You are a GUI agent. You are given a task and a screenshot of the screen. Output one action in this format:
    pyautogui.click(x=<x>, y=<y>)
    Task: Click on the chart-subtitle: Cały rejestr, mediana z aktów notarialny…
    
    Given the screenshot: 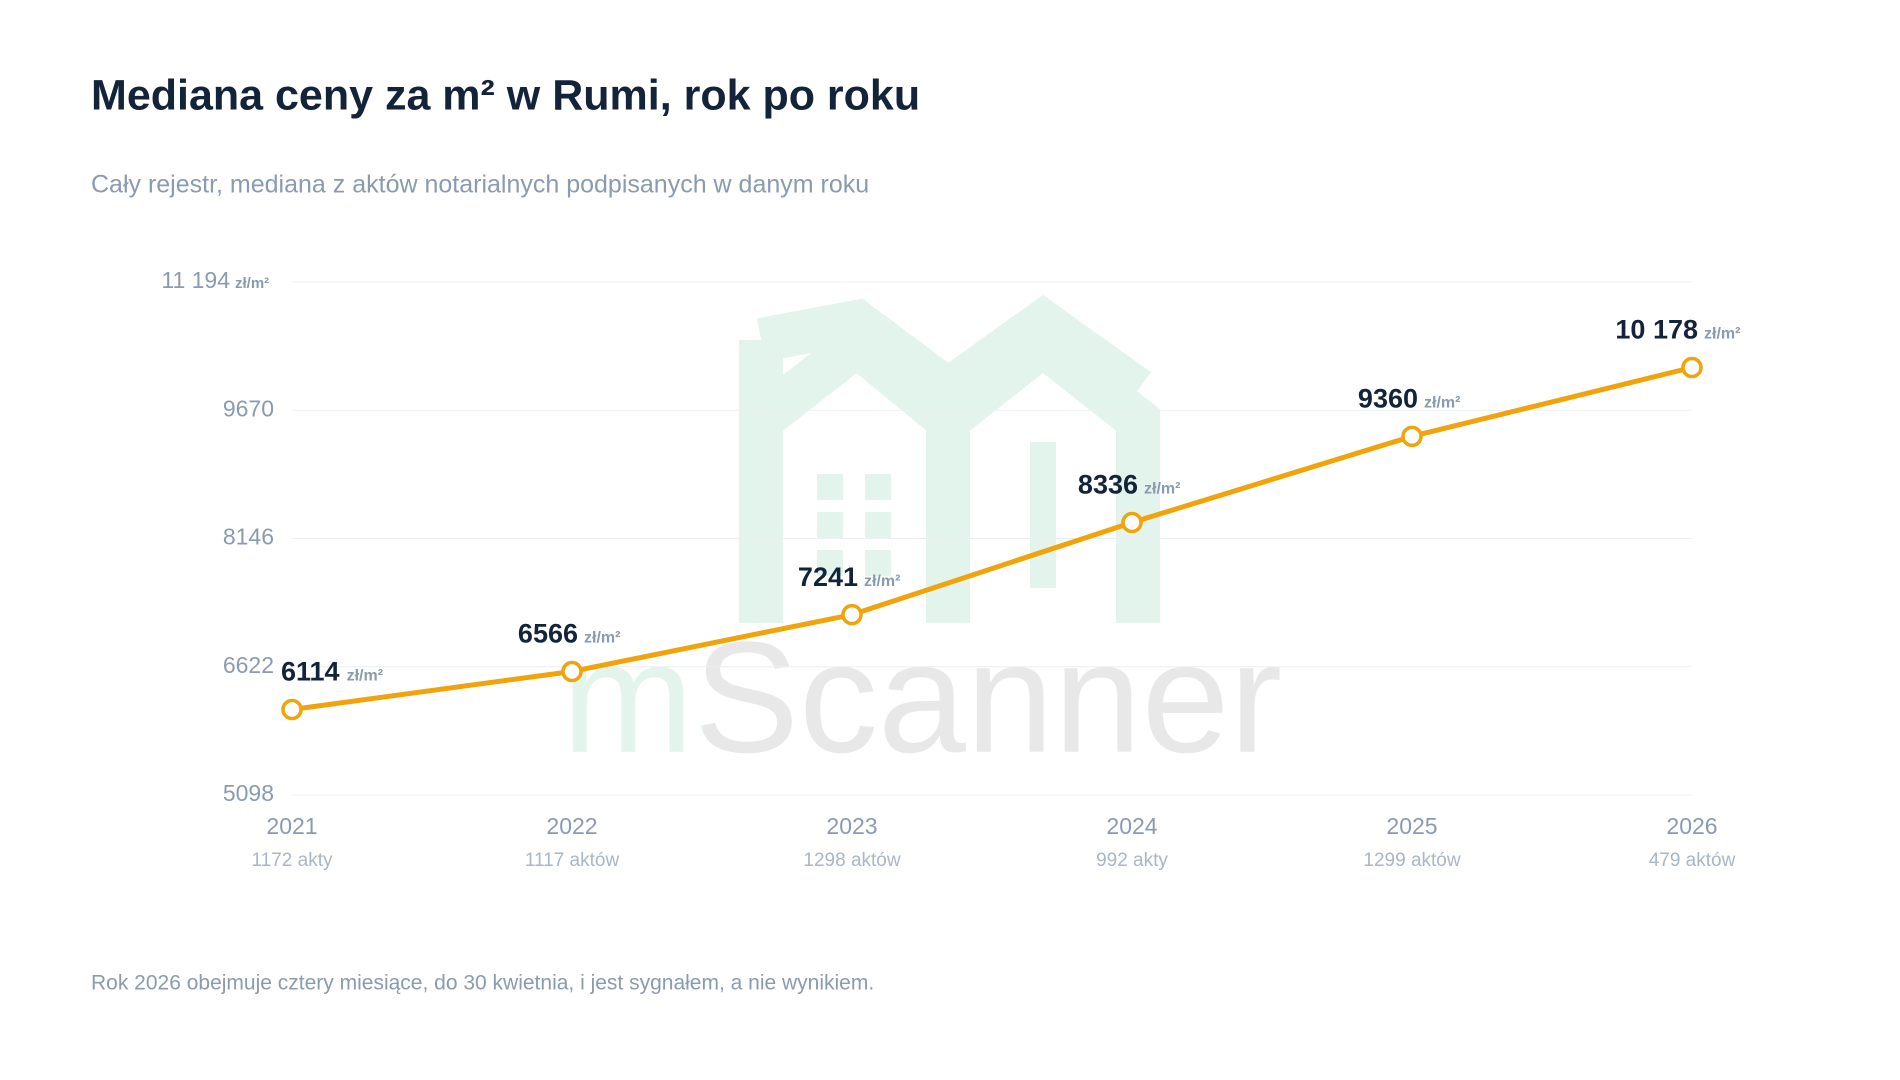 What is the action you would take?
    pyautogui.click(x=480, y=185)
    